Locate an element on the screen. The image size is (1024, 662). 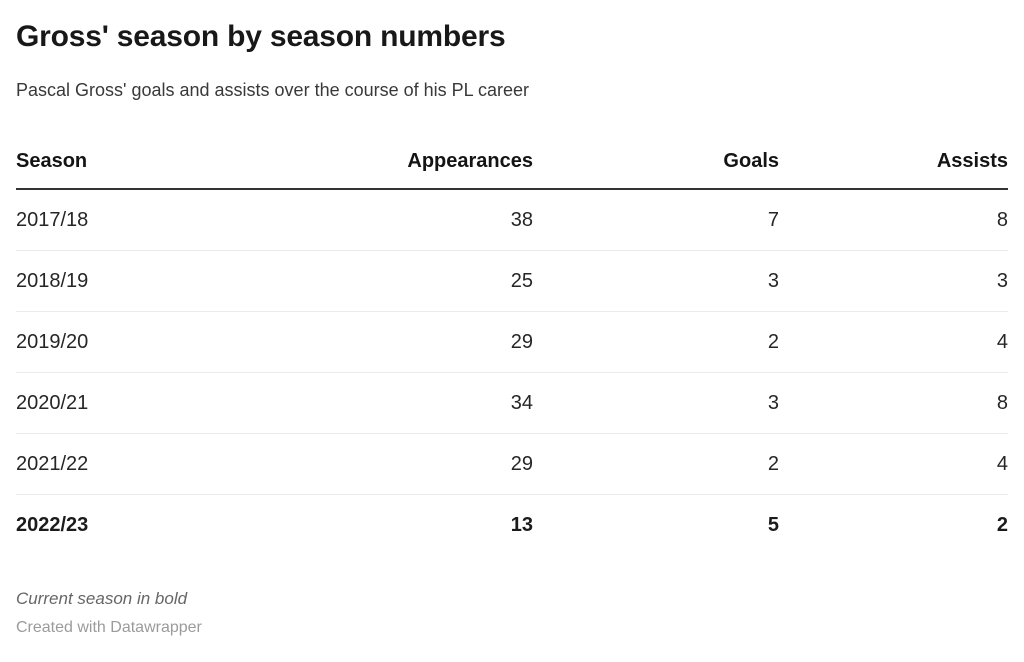
season-cell: 2020/21 is located at coordinates (126, 403).